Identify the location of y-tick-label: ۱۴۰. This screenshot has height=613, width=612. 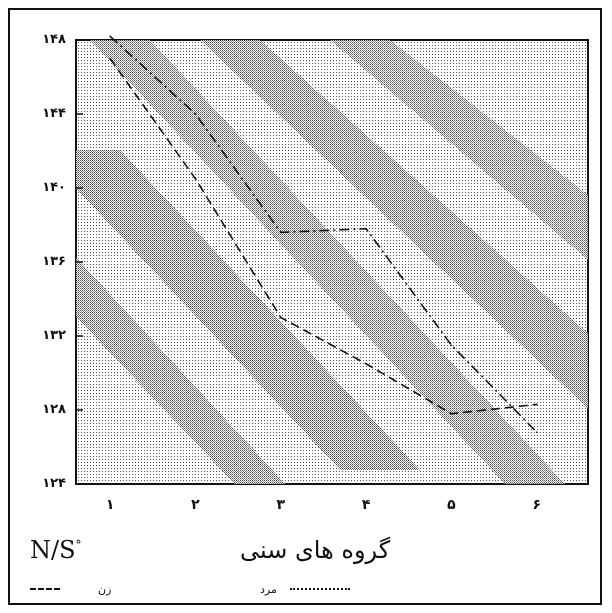
(54, 187).